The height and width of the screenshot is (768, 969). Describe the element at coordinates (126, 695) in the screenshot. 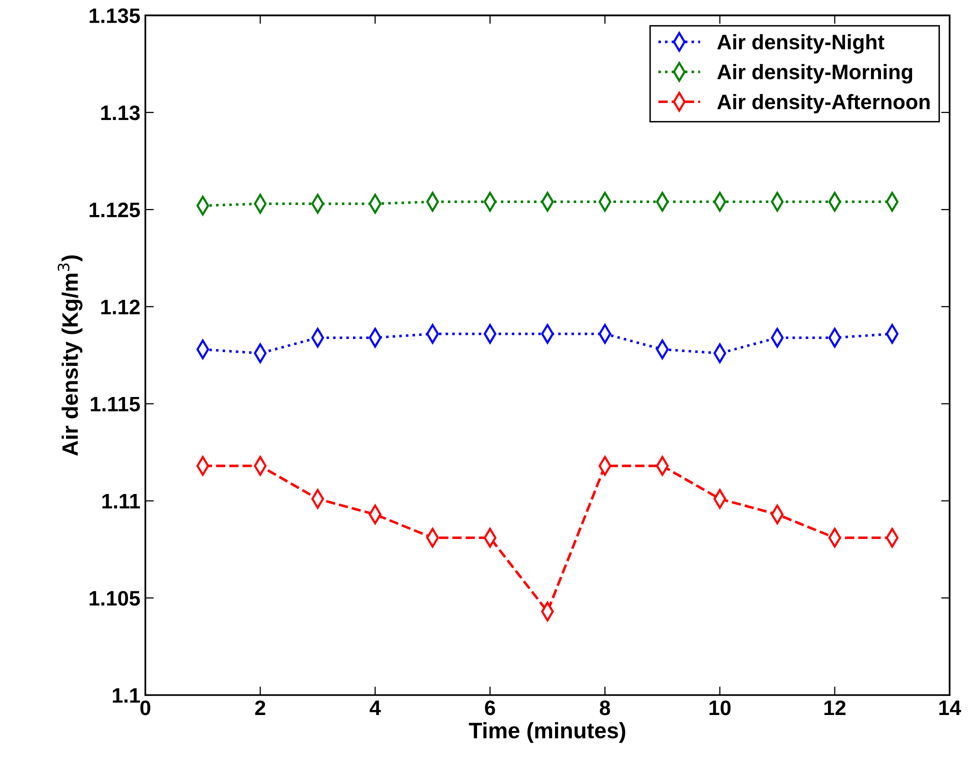

I see `y-tick-label: 1.1` at that location.